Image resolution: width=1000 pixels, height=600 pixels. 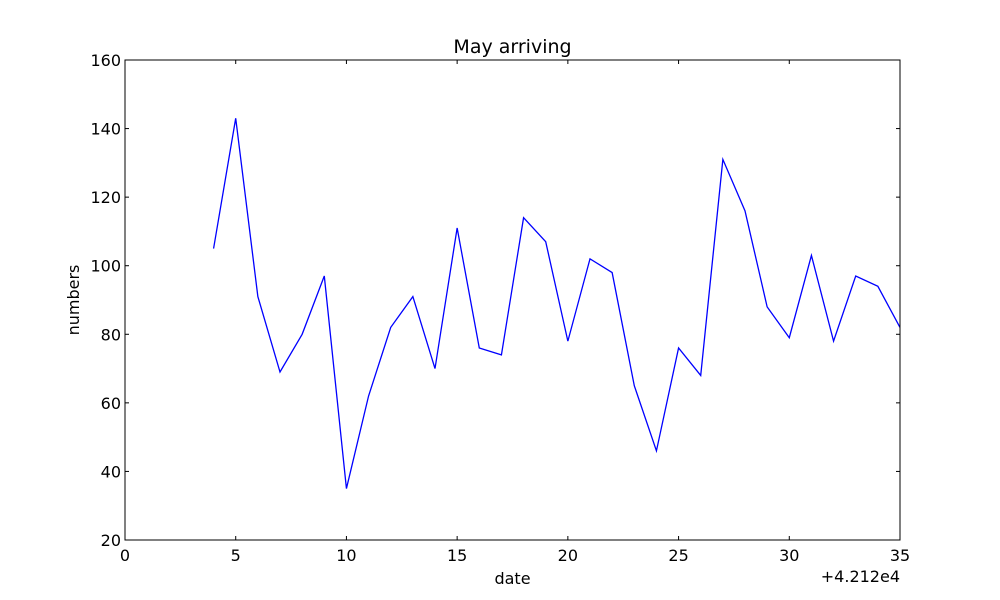 I want to click on chart-title: May arriving, so click(x=512, y=47).